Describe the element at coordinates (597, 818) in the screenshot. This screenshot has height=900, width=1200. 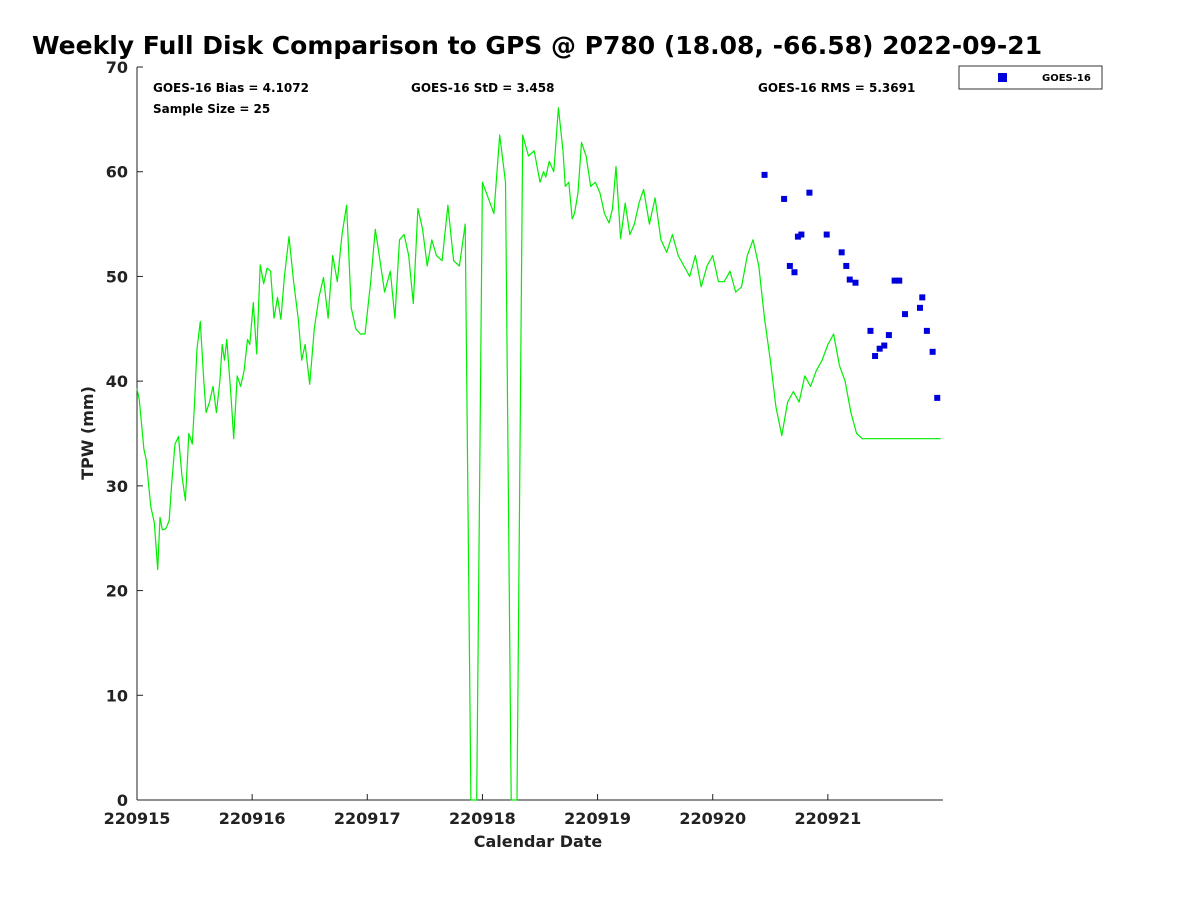
I see `x-tick-label: 220919` at that location.